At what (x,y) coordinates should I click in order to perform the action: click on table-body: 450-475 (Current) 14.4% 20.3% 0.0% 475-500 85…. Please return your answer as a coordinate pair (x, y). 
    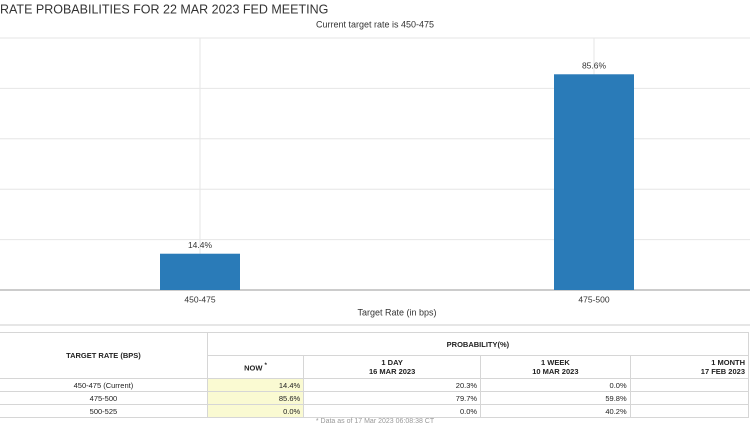
    Looking at the image, I should click on (375, 398).